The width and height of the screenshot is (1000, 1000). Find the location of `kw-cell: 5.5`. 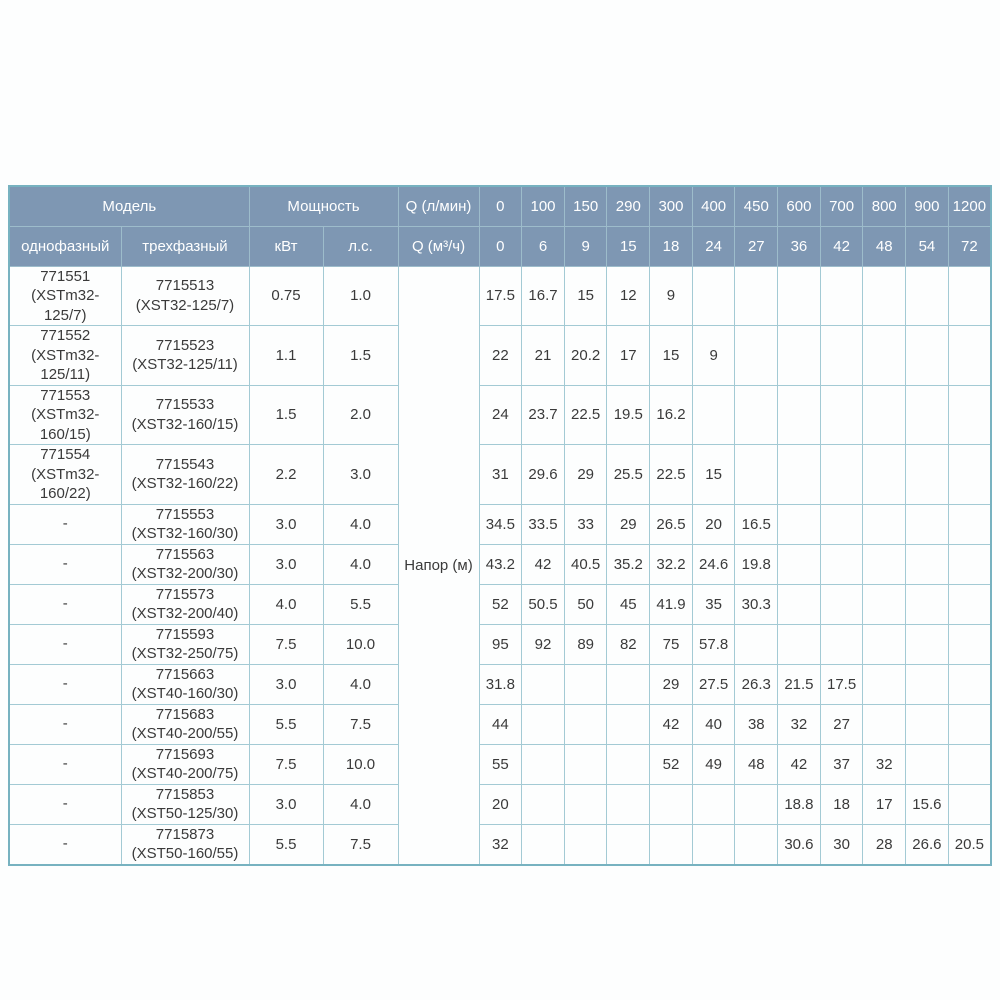

kw-cell: 5.5 is located at coordinates (286, 724).